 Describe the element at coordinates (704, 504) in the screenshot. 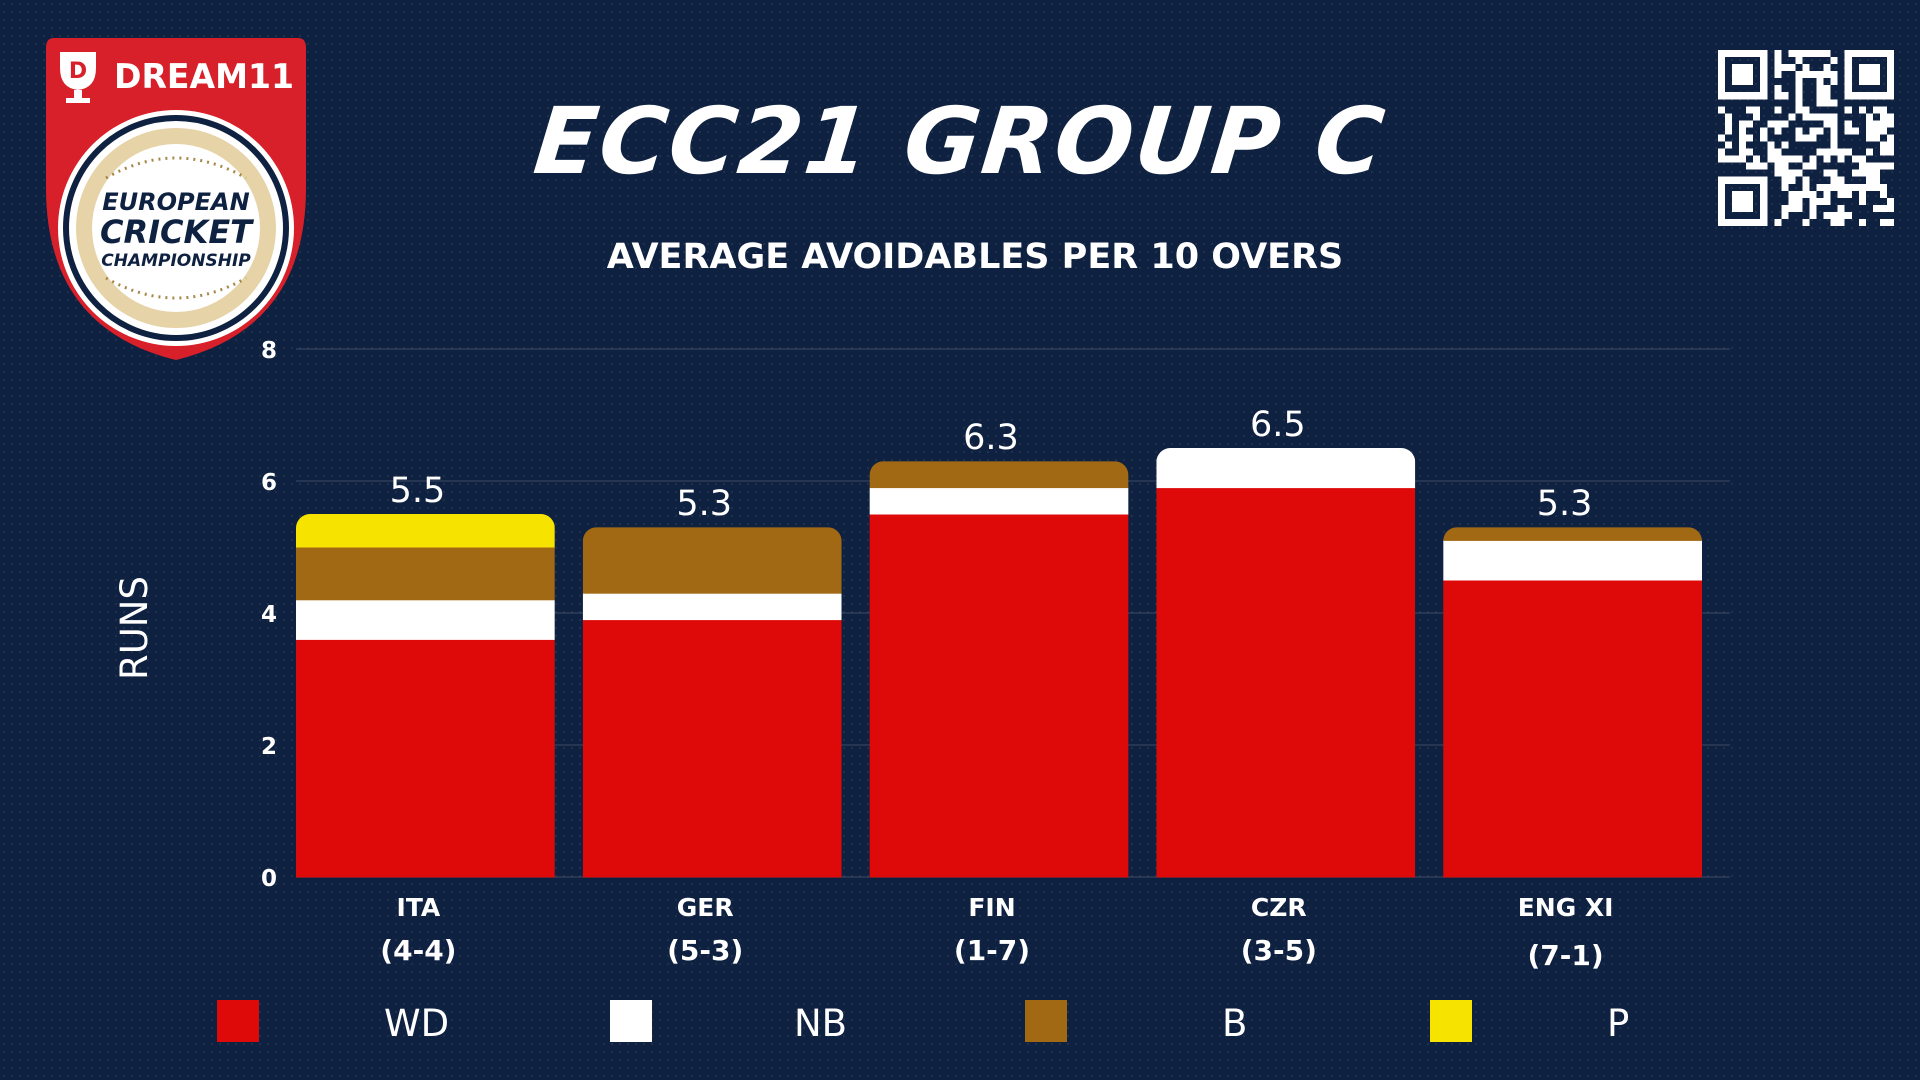

I see `bar-total-label: 5.3` at that location.